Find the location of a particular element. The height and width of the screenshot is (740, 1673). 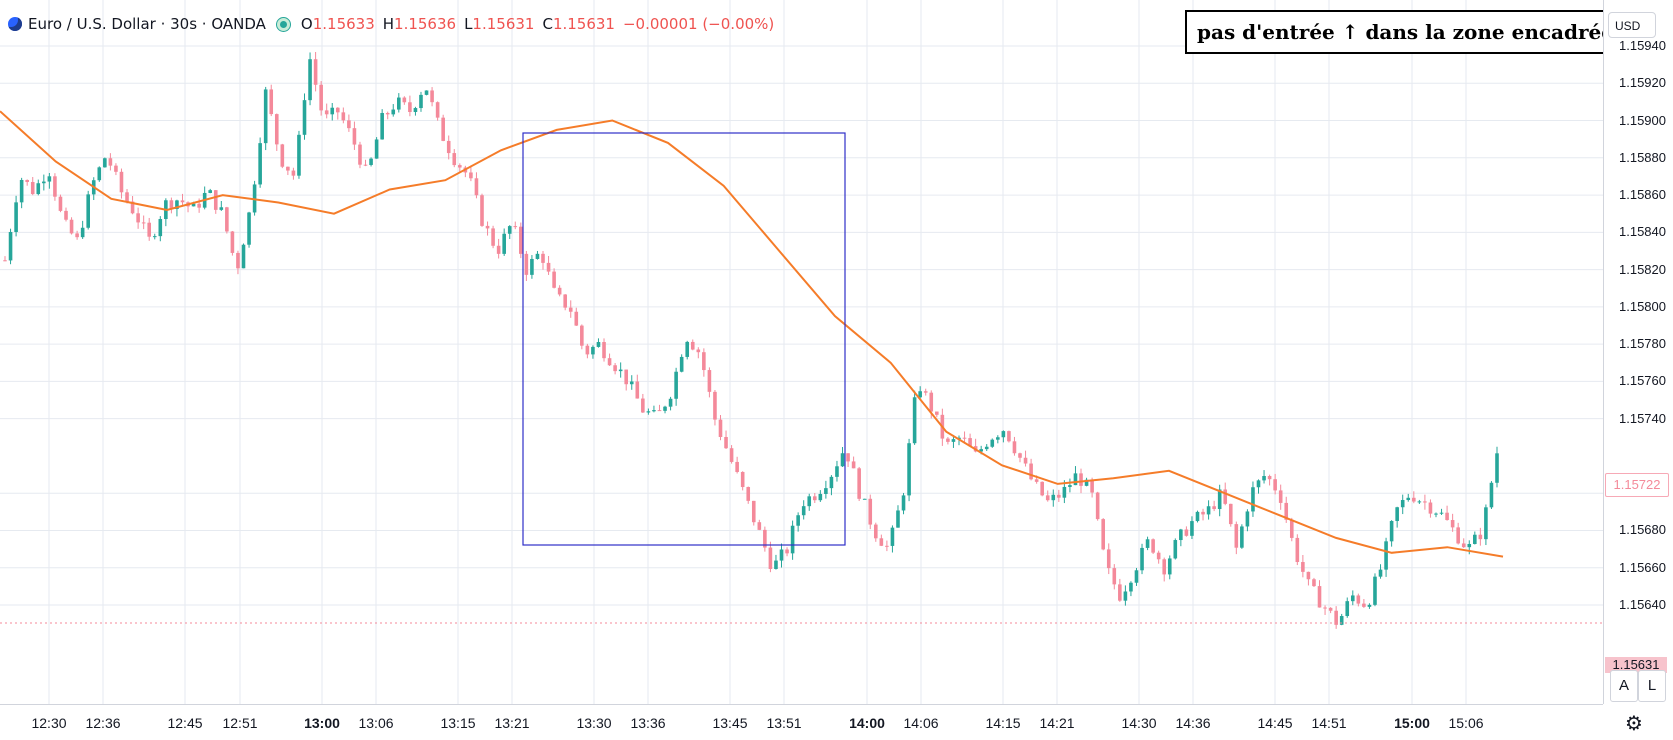

current-price-label: 1.15722 is located at coordinates (1637, 485).